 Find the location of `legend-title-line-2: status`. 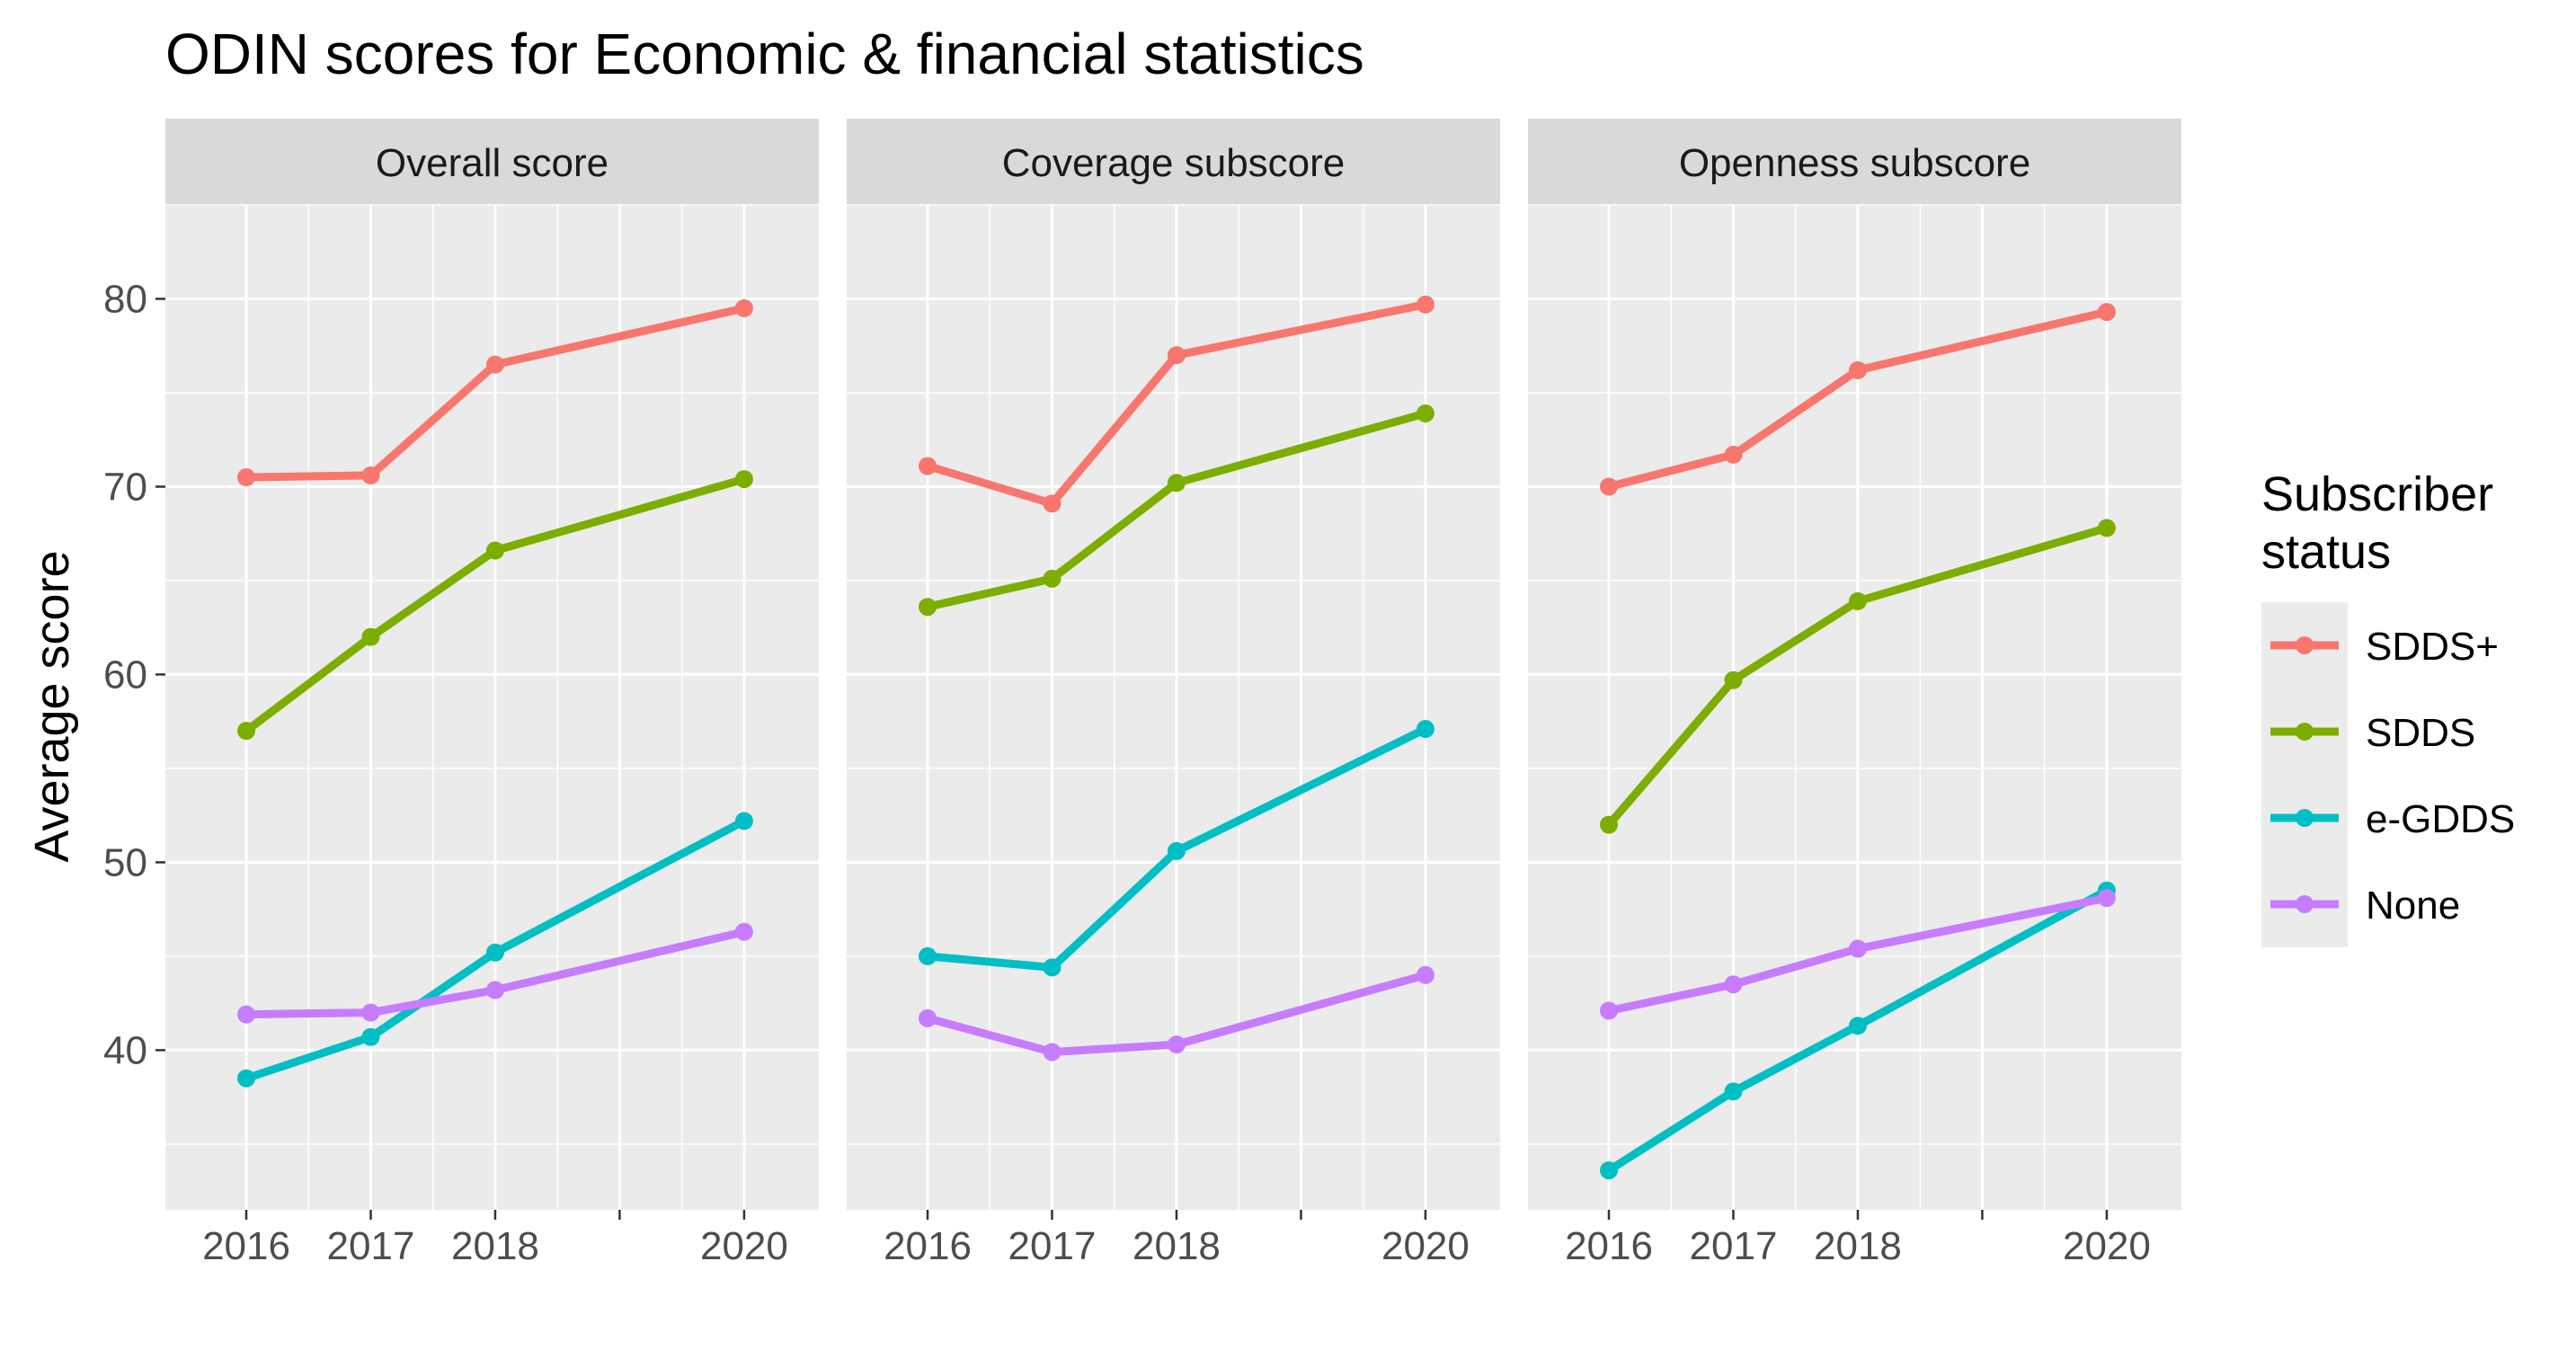

legend-title-line-2: status is located at coordinates (2326, 552).